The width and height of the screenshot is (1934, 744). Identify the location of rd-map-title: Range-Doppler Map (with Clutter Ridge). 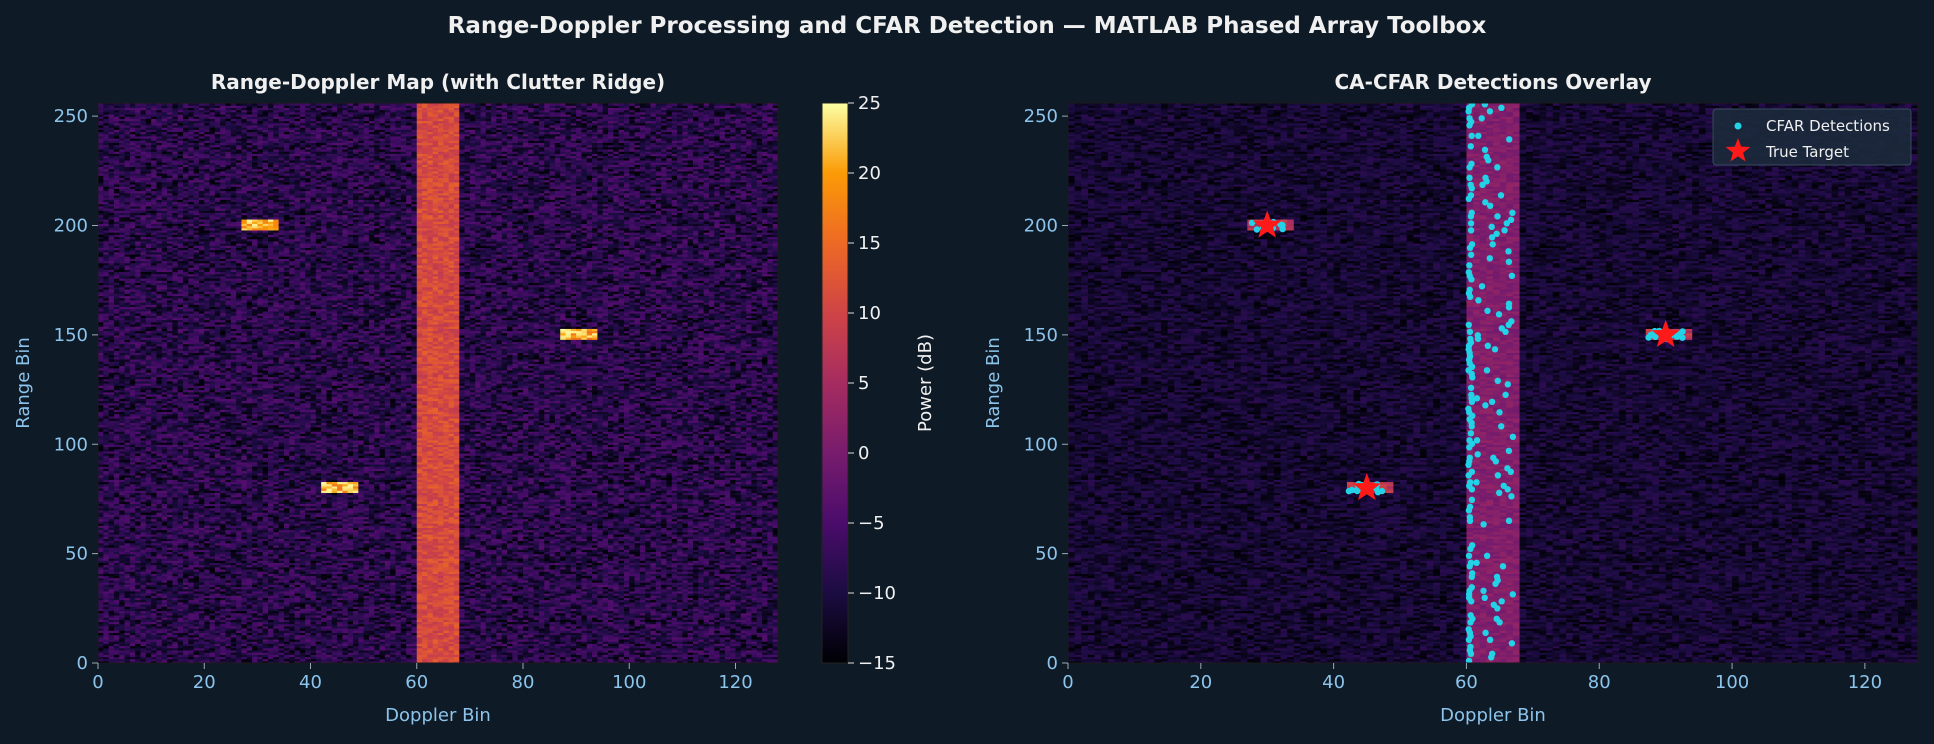
(438, 82).